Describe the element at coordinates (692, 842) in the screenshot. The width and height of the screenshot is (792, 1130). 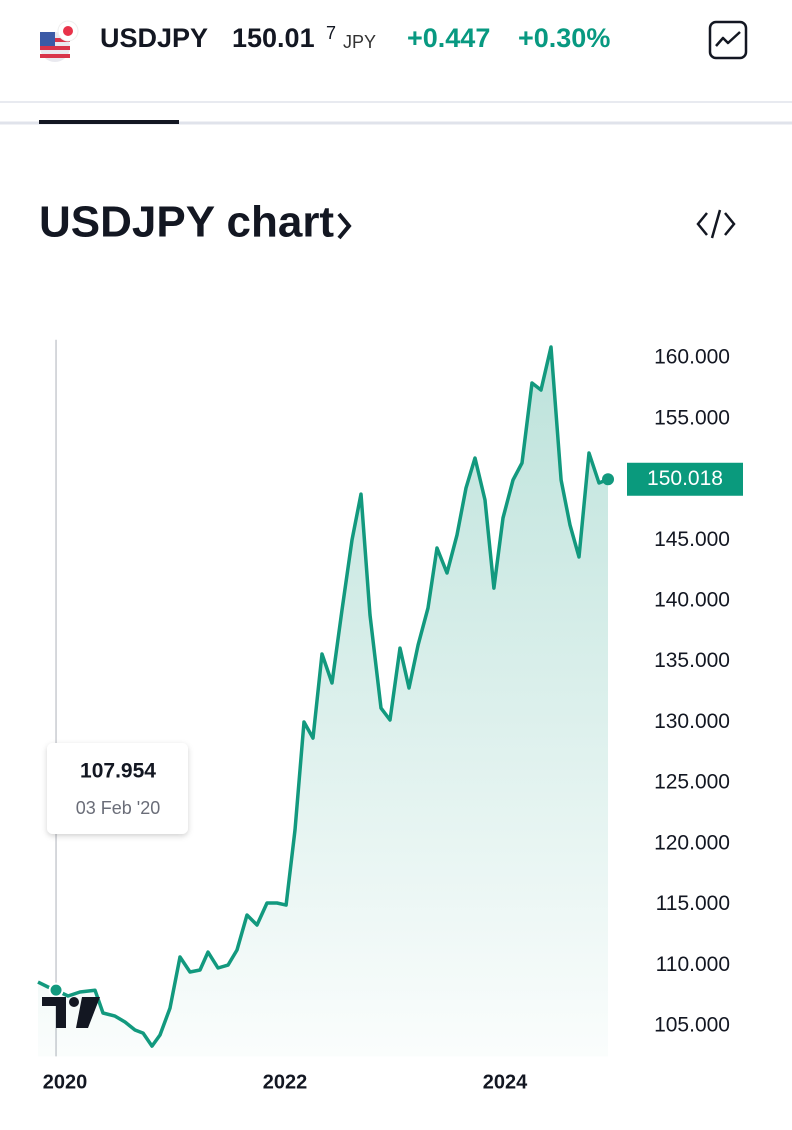
I see `y-tick-label: 120.000` at that location.